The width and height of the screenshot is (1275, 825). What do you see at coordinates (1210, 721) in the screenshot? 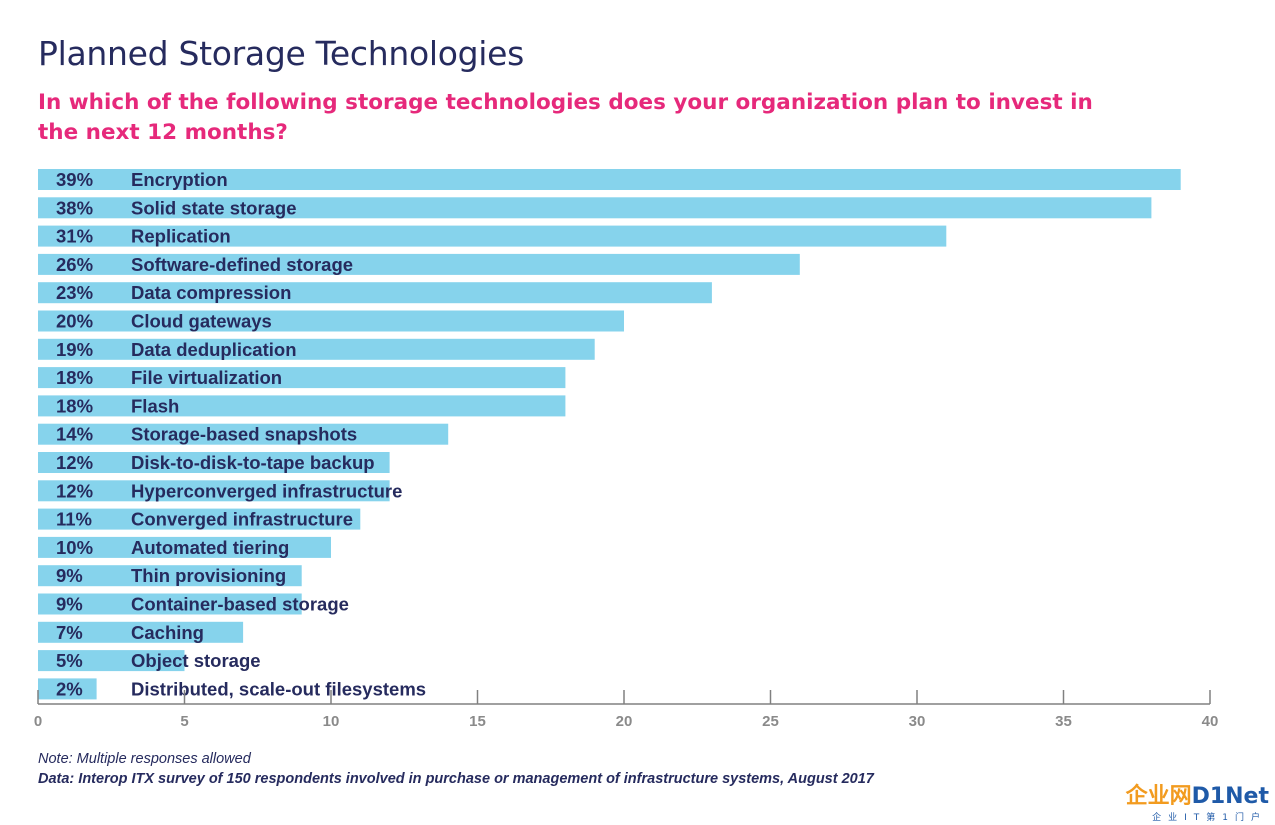
I see `x-tick-label: 40` at bounding box center [1210, 721].